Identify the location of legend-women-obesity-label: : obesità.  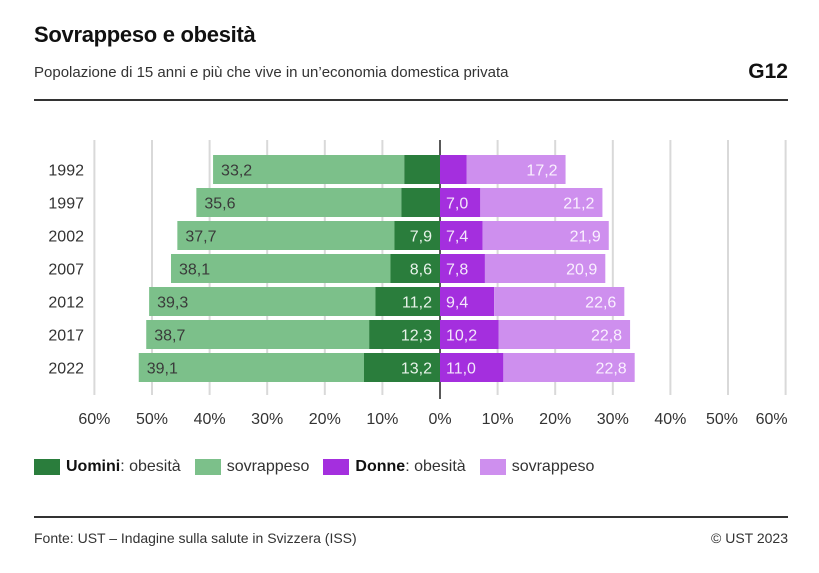
(435, 466).